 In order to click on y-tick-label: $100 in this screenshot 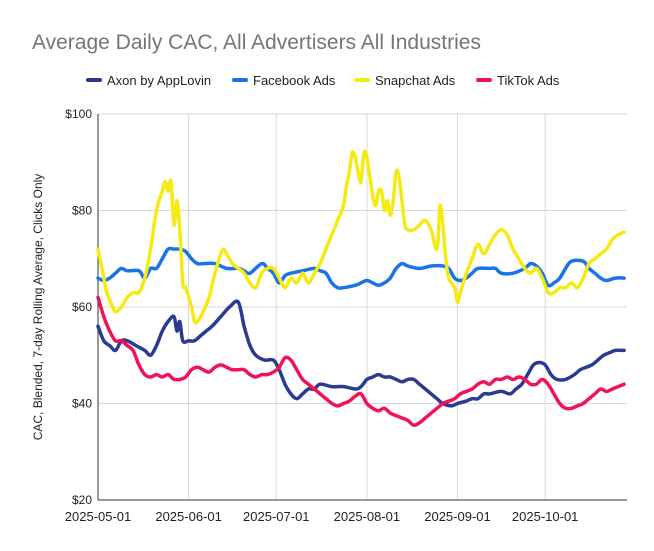, I will do `click(78, 114)`.